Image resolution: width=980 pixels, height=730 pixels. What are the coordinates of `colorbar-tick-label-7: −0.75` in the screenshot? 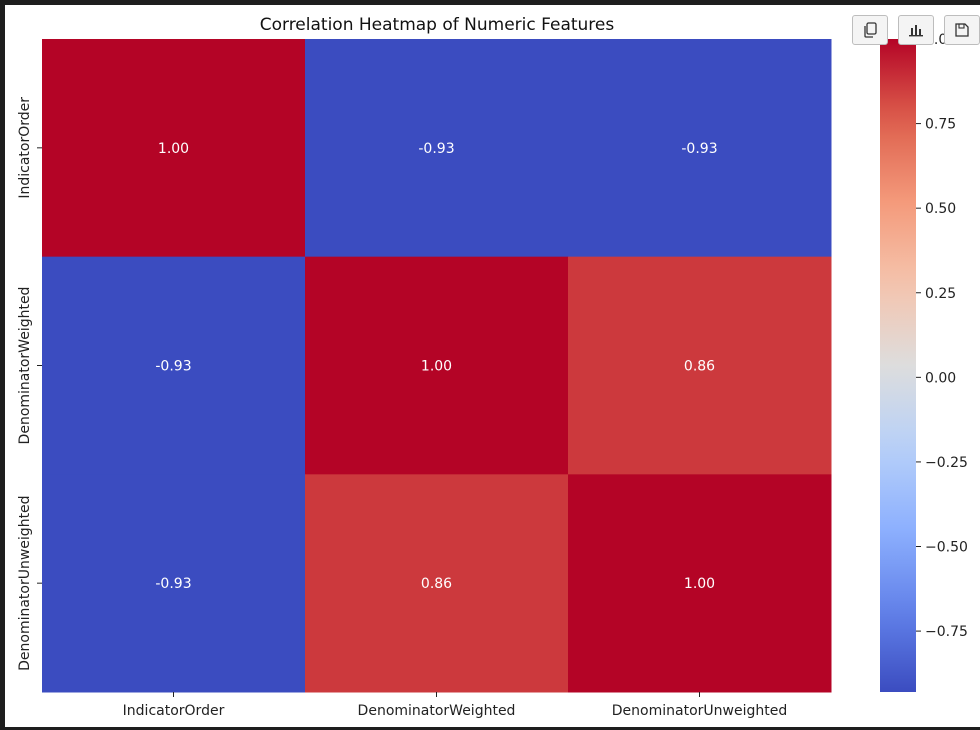 It's located at (946, 632).